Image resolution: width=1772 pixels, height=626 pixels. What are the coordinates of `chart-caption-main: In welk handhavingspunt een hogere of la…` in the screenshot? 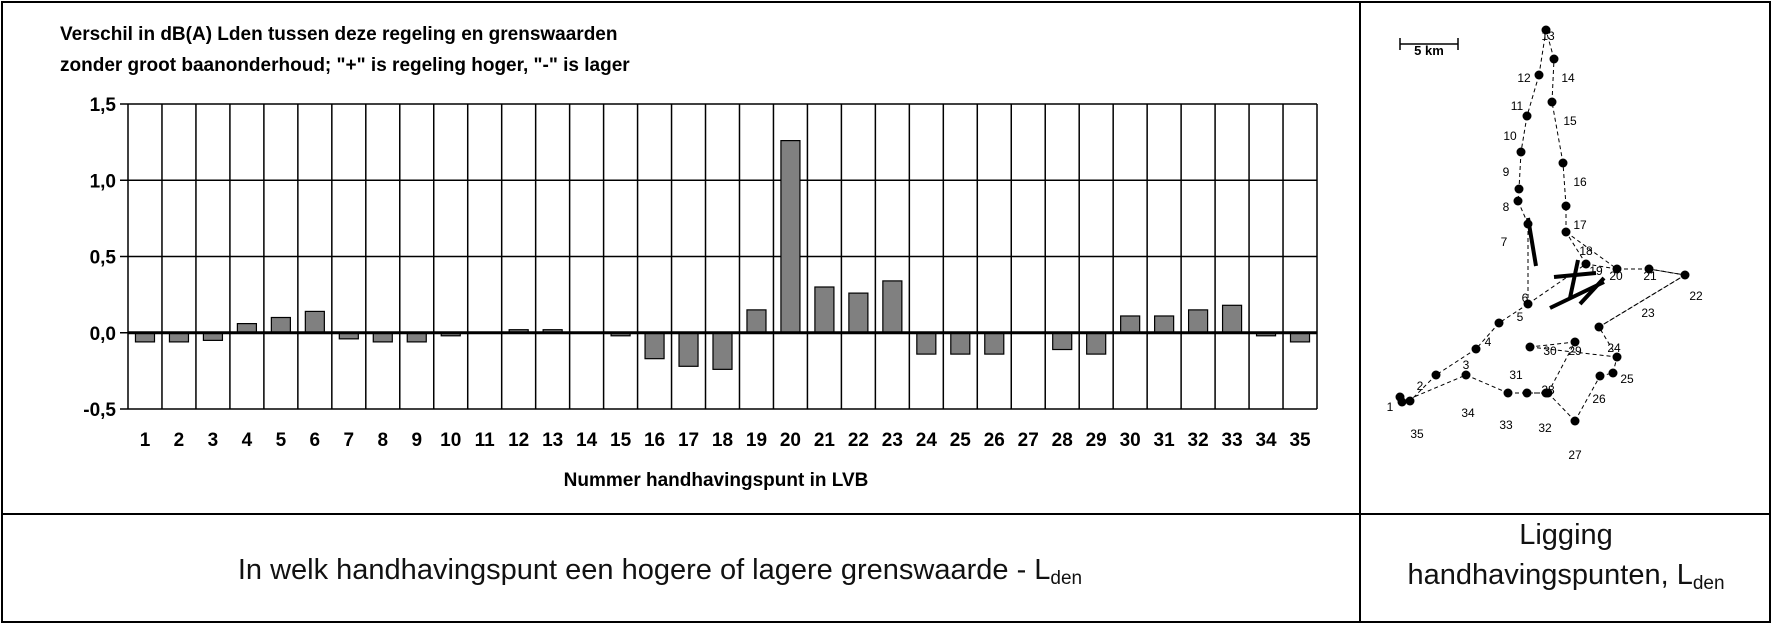 It's located at (644, 570).